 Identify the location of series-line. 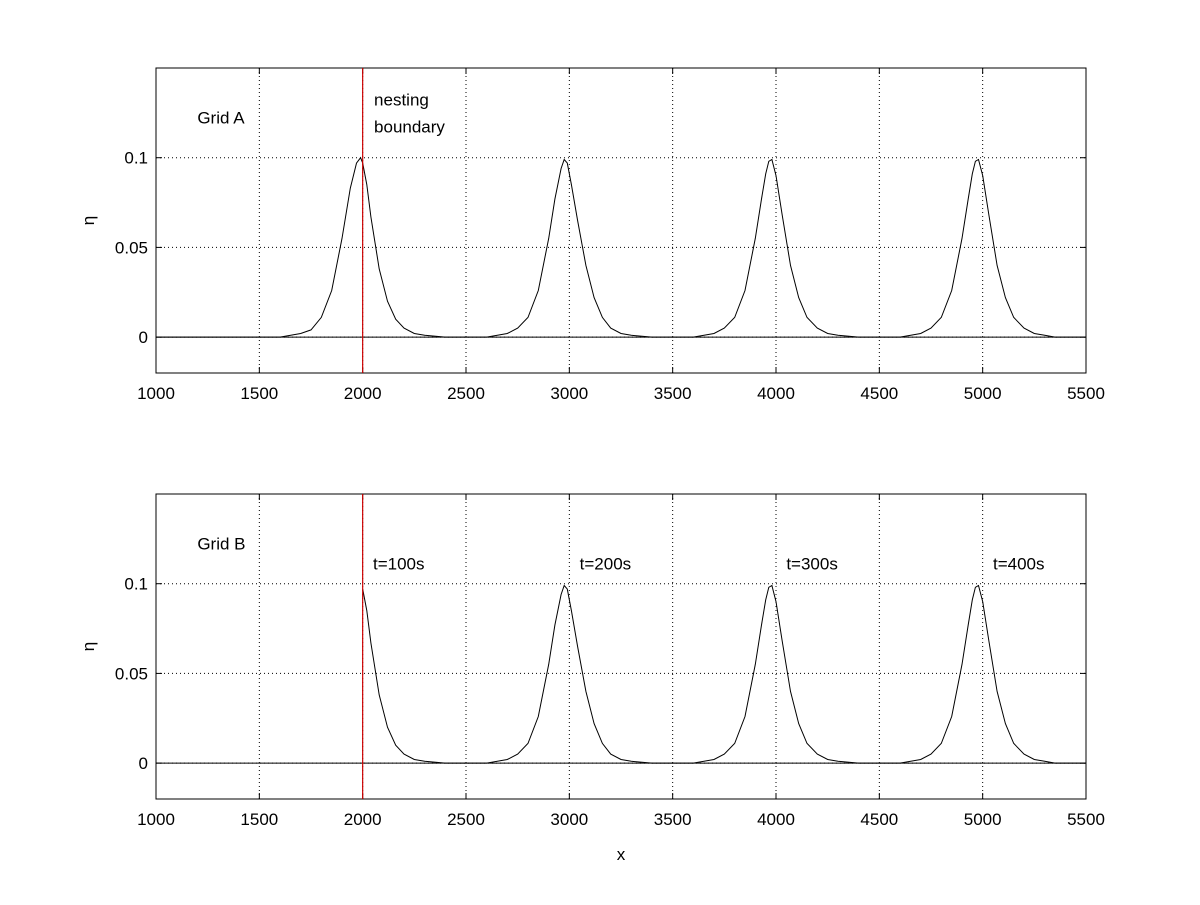
(724, 674).